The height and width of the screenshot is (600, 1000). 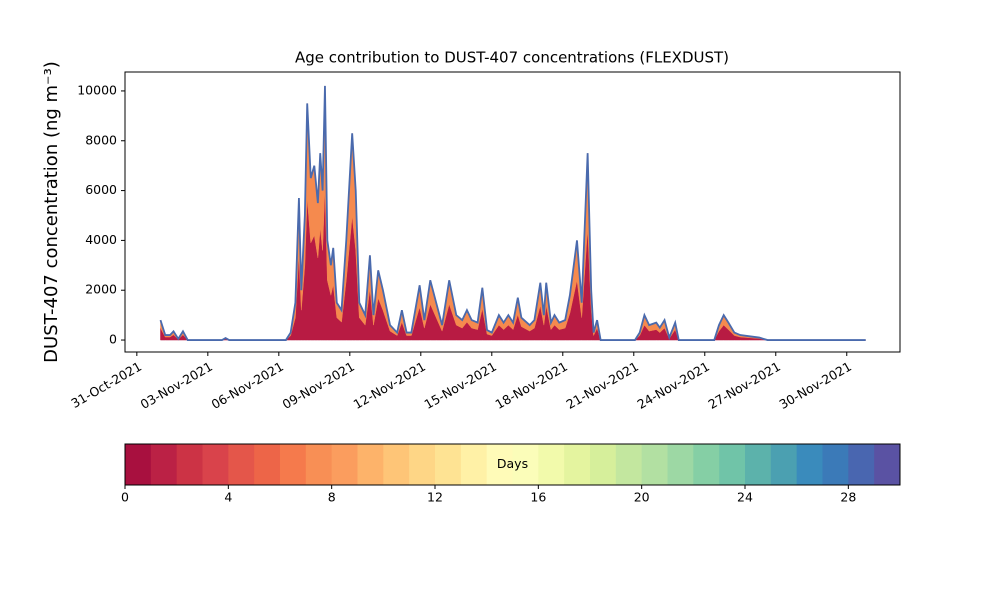 I want to click on colorbar-frame, so click(x=512, y=464).